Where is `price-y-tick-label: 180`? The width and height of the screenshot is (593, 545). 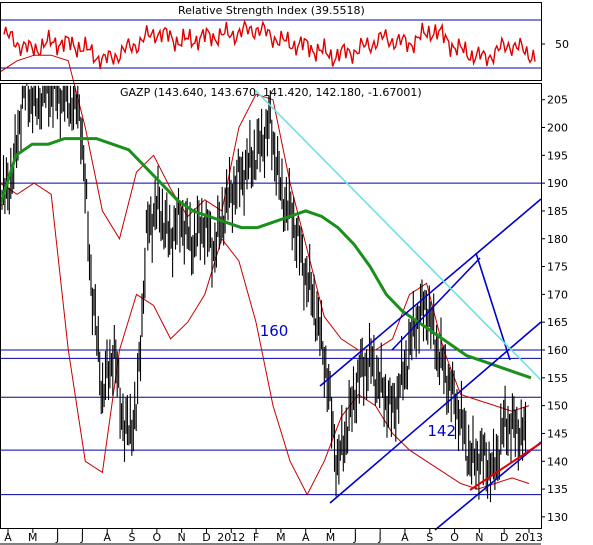
price-y-tick-label: 180 is located at coordinates (557, 239).